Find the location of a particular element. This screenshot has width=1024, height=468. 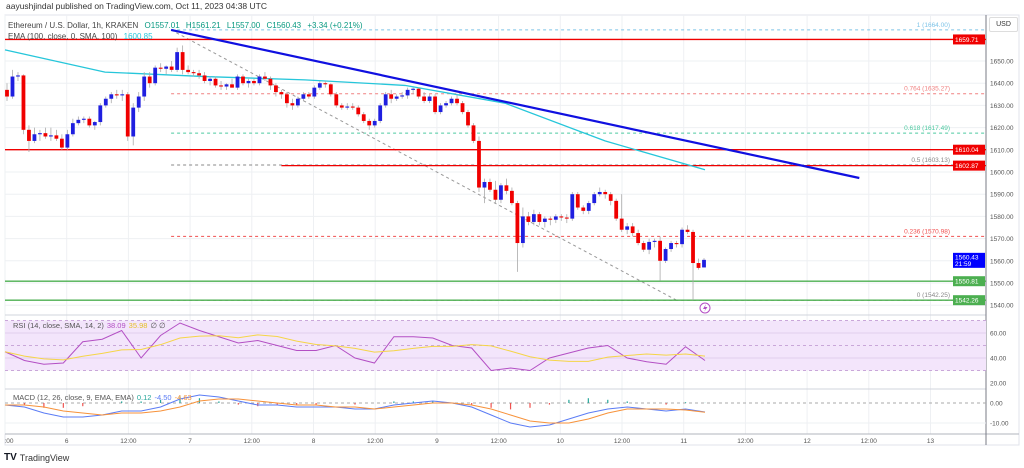

price-axis-label: 1630.00 is located at coordinates (1002, 106).